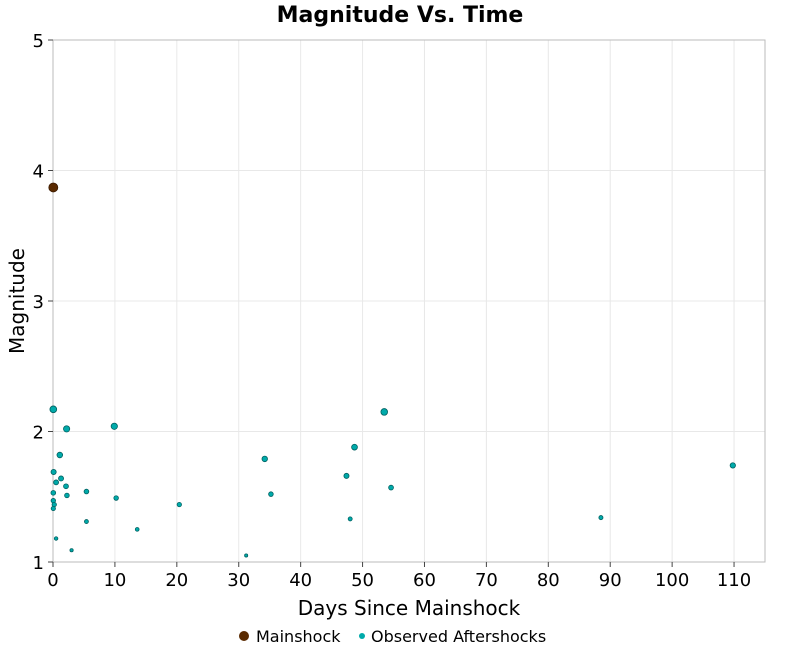  Describe the element at coordinates (238, 580) in the screenshot. I see `x-tick-label: 30` at that location.